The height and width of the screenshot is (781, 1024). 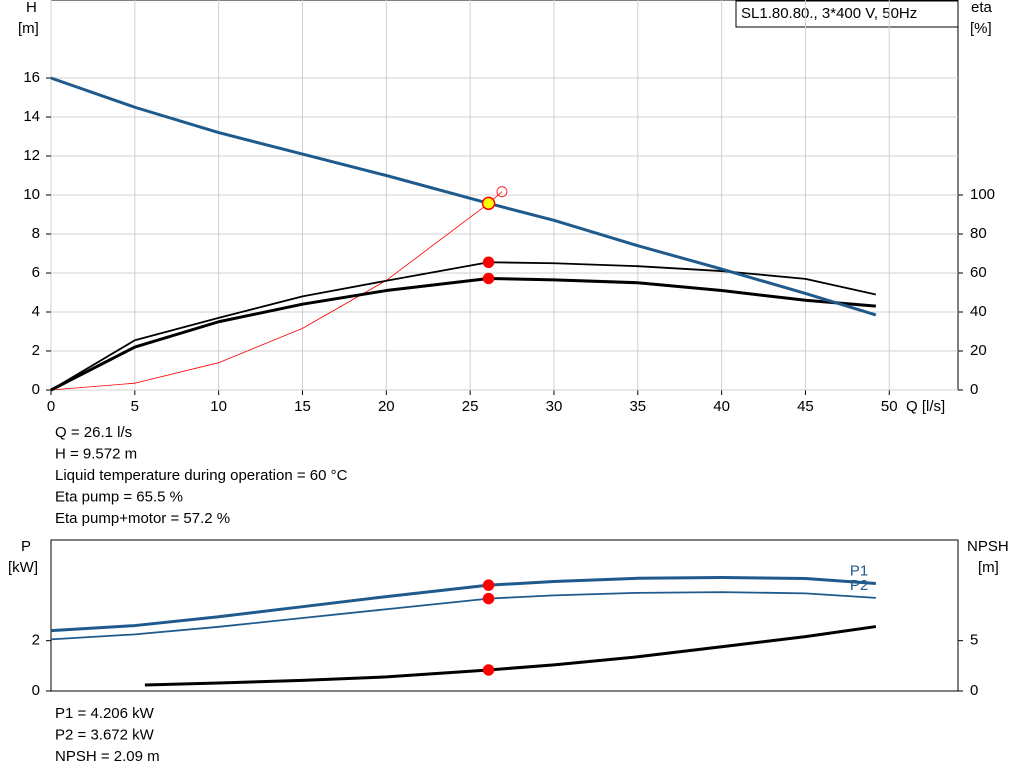 What do you see at coordinates (31, 116) in the screenshot?
I see `y-tick-label: 14` at bounding box center [31, 116].